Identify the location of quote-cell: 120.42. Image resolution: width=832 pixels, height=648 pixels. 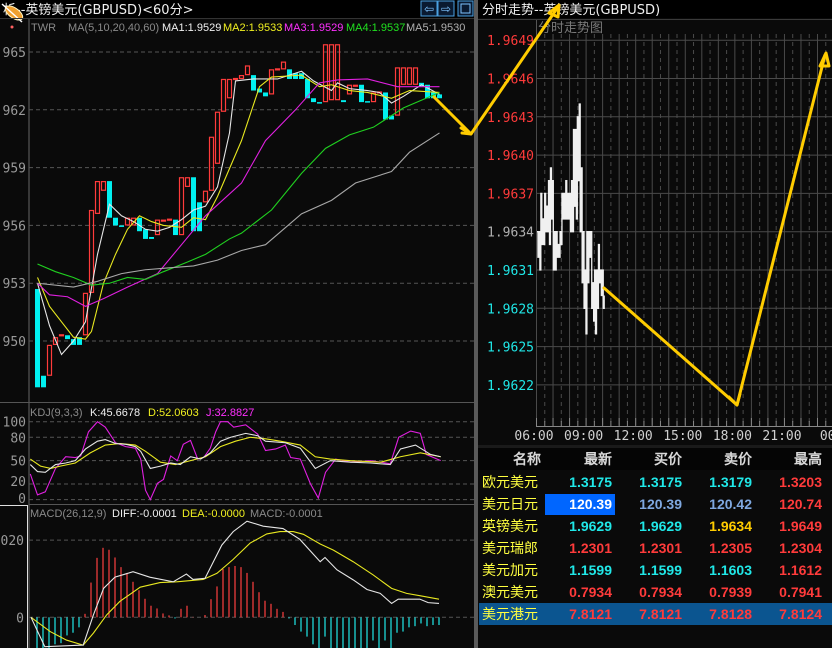
(730, 504).